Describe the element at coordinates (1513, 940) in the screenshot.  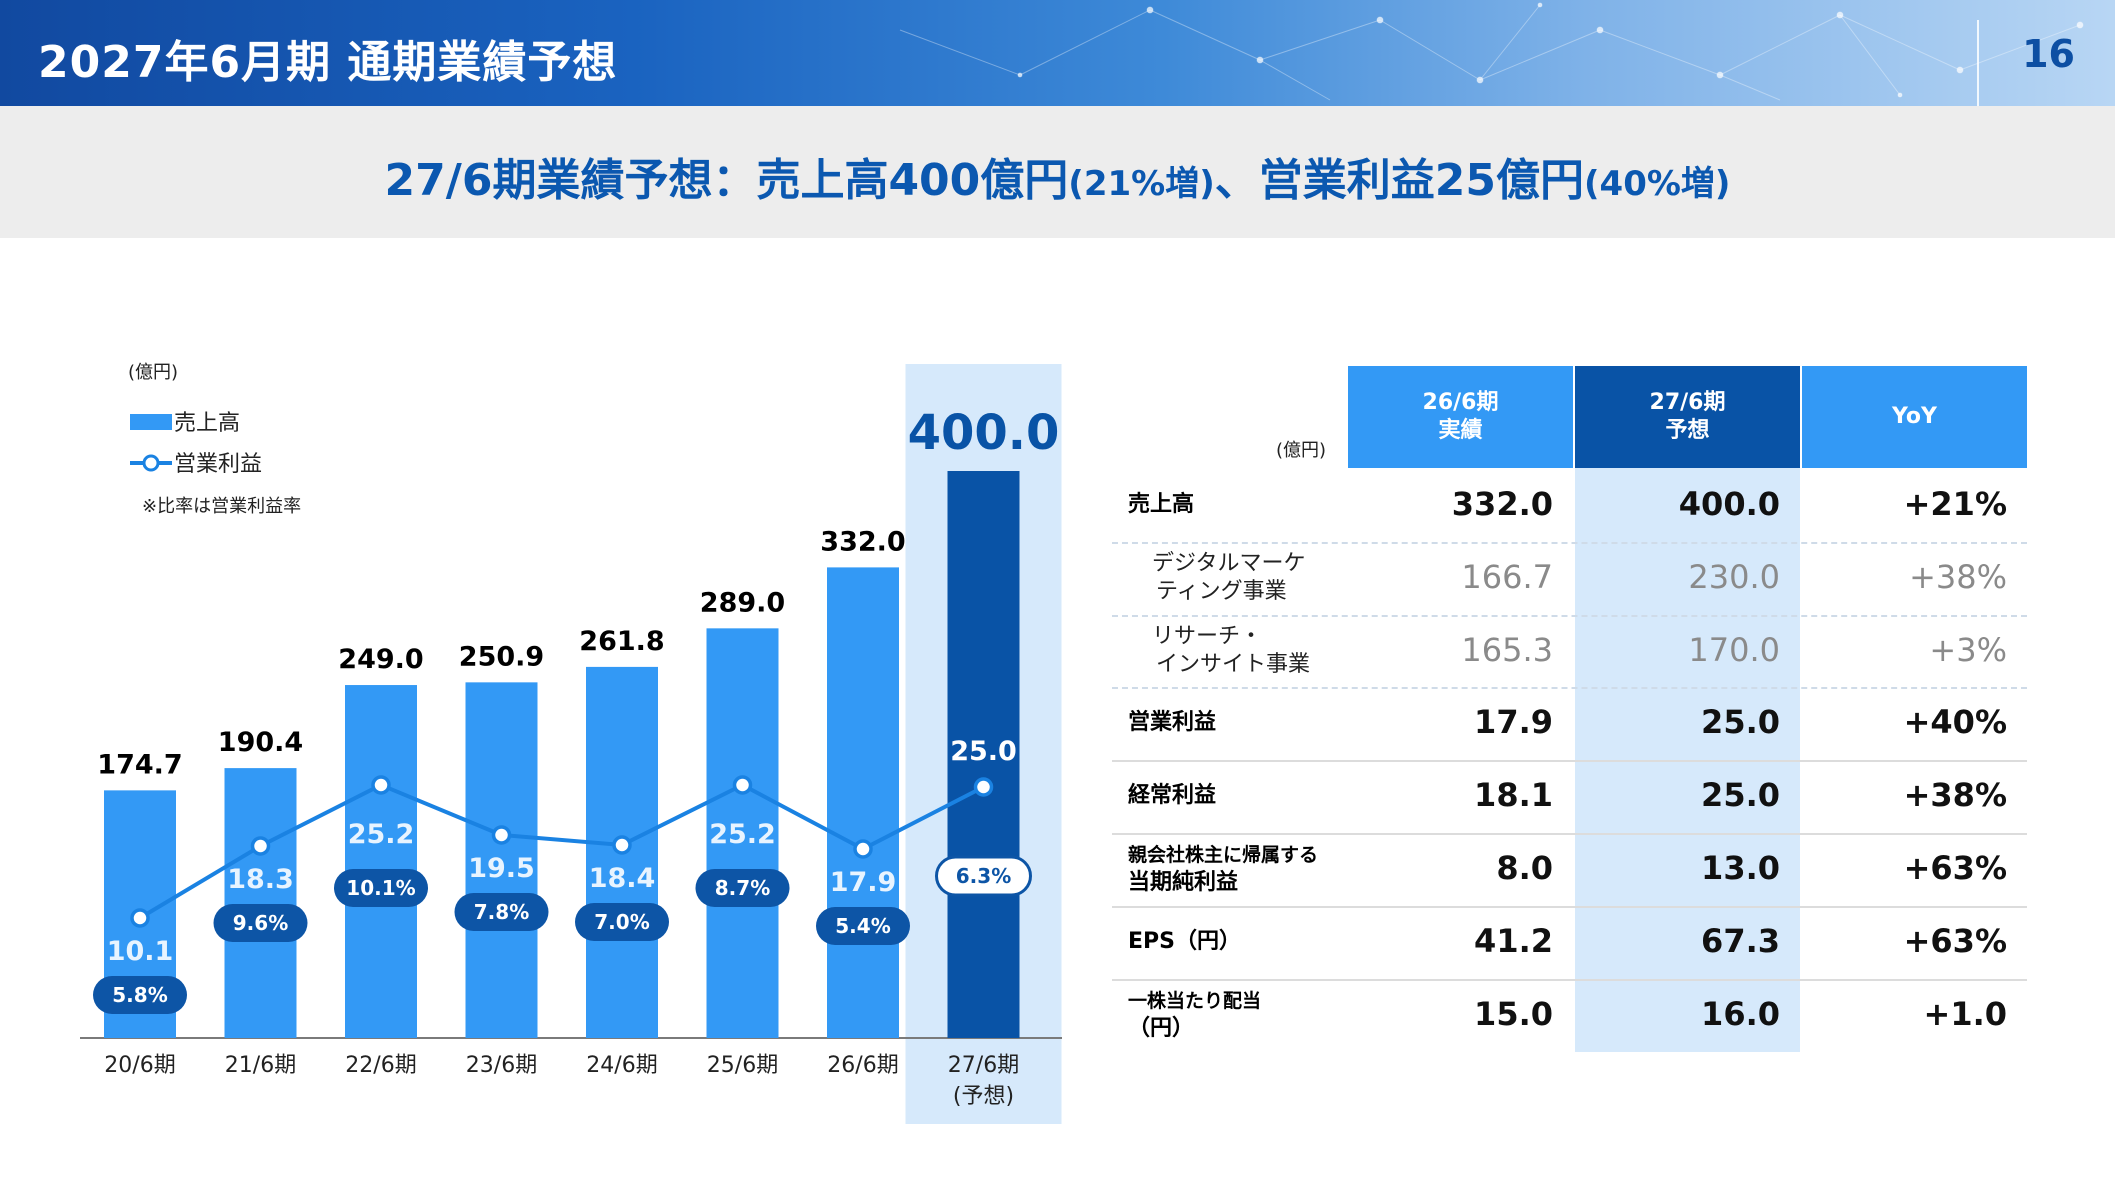
I see `cell-actual-6: 41.2` at that location.